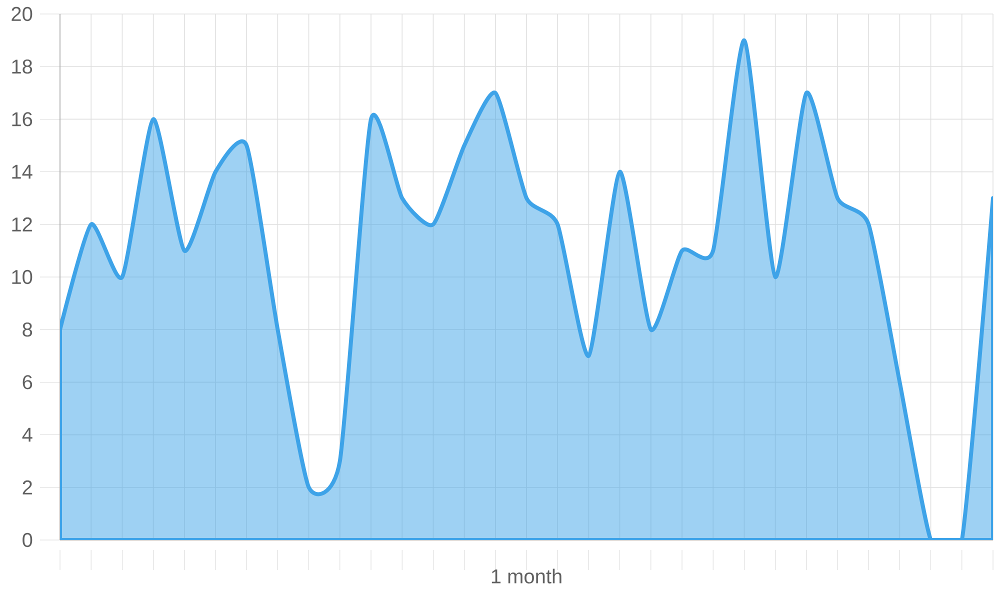  What do you see at coordinates (27, 487) in the screenshot?
I see `y-tick-label: 2` at bounding box center [27, 487].